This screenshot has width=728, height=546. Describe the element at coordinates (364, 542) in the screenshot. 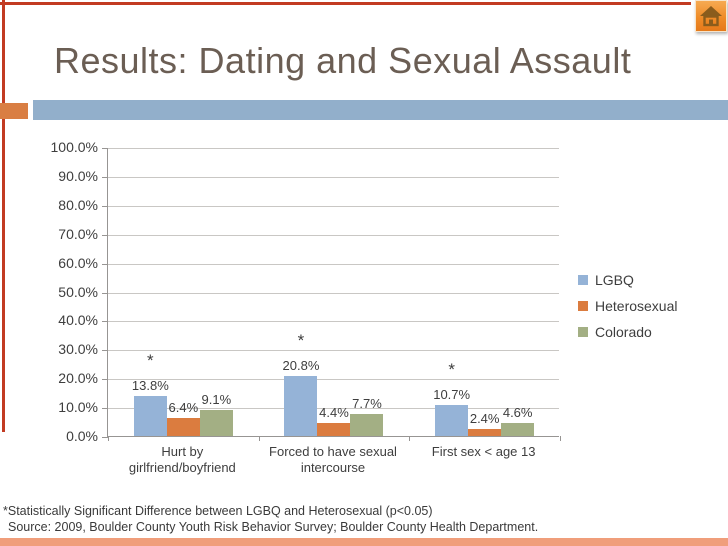

I see `bottom-accent-band` at that location.